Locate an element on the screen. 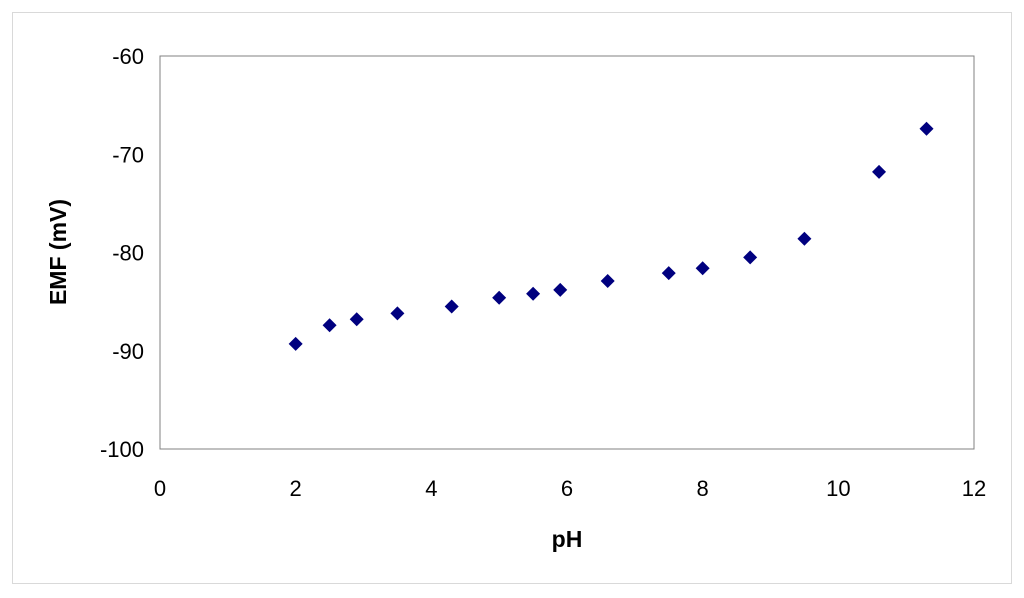  x-tick-label: 0 is located at coordinates (160, 488).